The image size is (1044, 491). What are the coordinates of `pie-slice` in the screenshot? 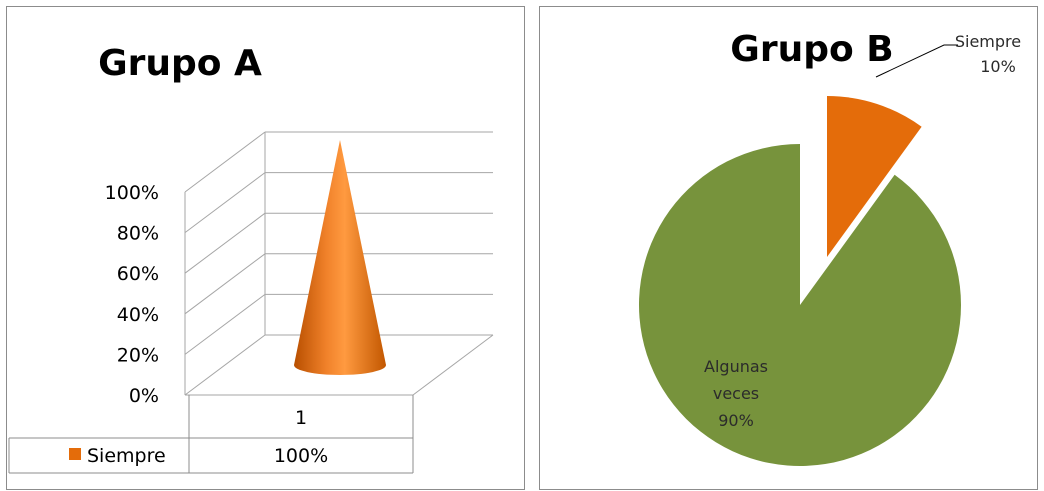 It's located at (874, 176).